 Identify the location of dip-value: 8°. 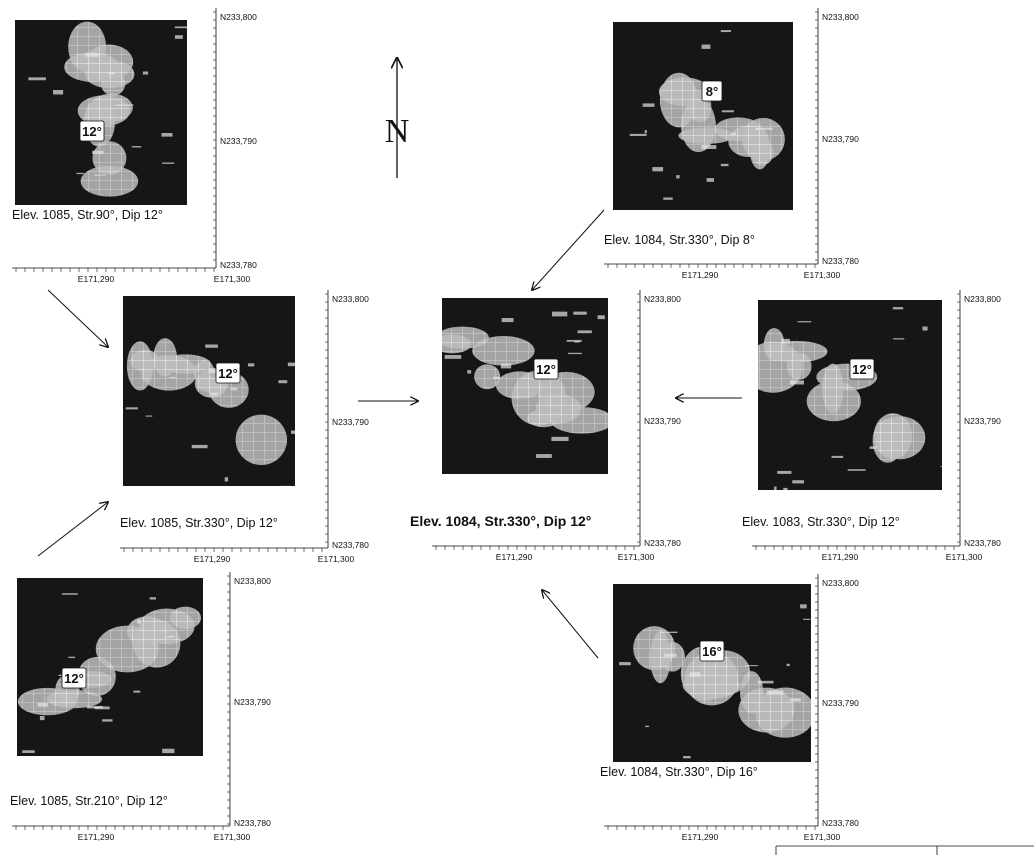
(712, 91).